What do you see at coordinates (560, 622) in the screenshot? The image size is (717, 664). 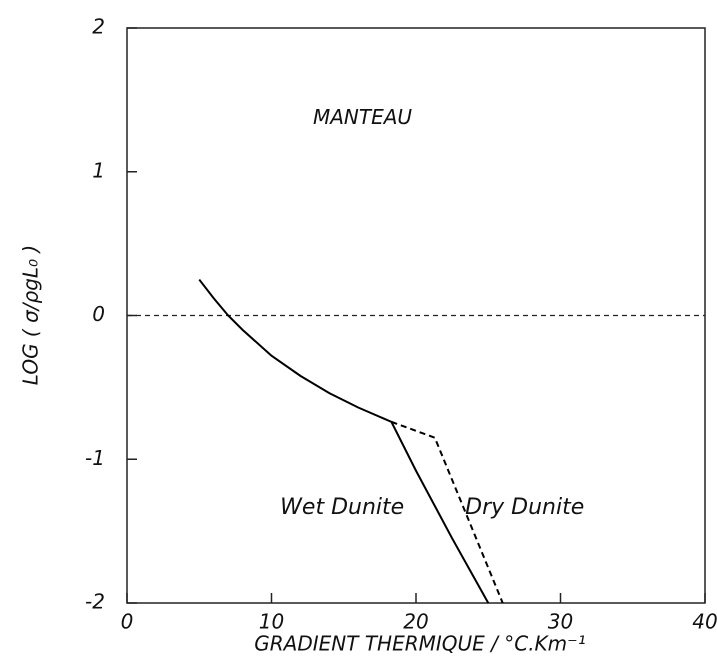 I see `x-tick-label: 30` at bounding box center [560, 622].